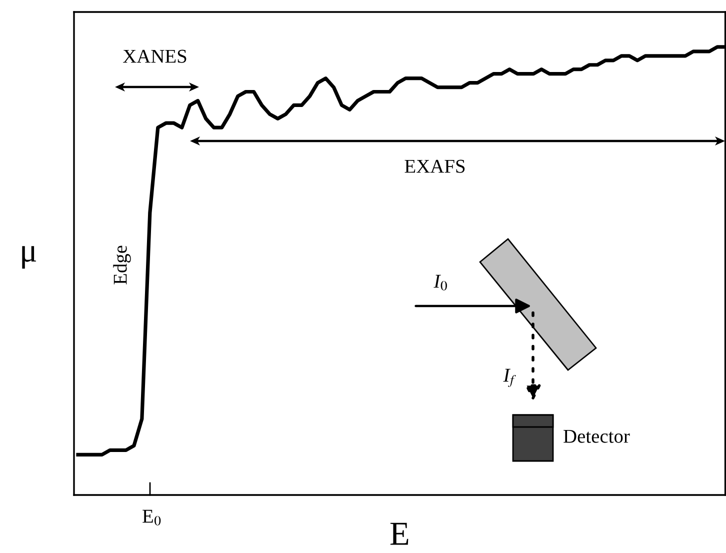 The width and height of the screenshot is (726, 553). What do you see at coordinates (434, 166) in the screenshot?
I see `annotation: EXAFS` at bounding box center [434, 166].